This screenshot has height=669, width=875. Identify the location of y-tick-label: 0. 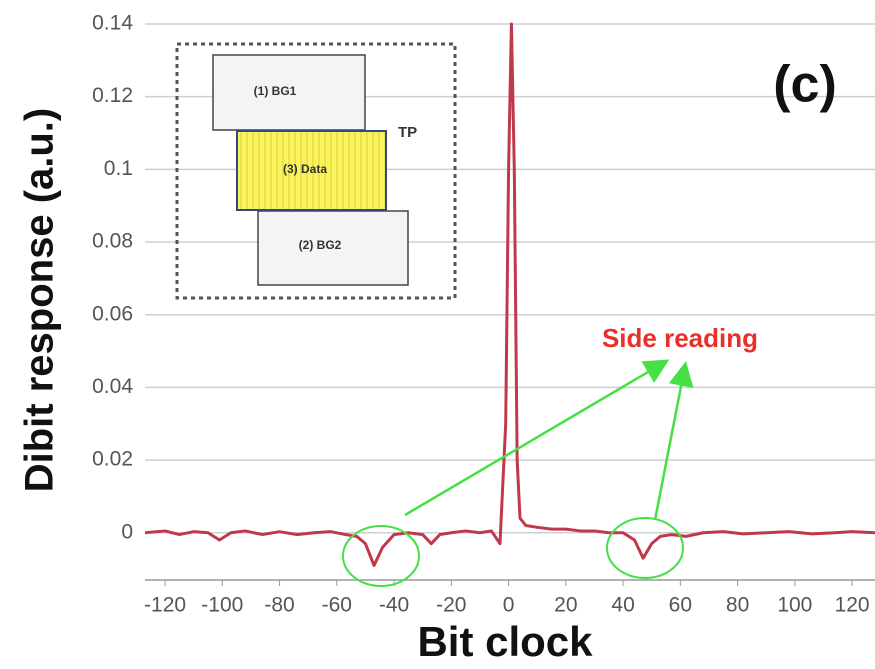
(127, 531).